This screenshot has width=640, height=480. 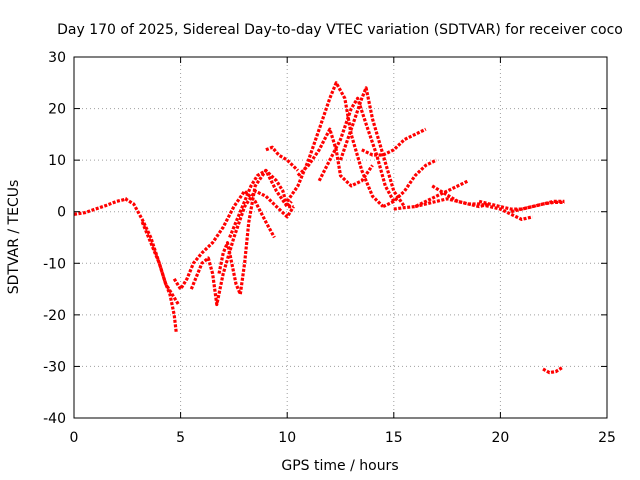 What do you see at coordinates (61, 213) in the screenshot?
I see `y-tick-label: 0` at bounding box center [61, 213].